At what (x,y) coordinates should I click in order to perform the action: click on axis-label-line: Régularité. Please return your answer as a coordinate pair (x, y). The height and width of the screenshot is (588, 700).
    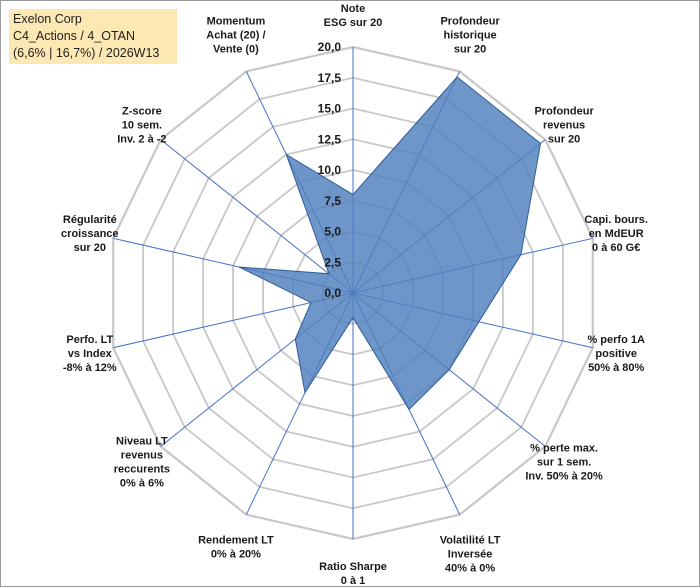
    Looking at the image, I should click on (90, 220).